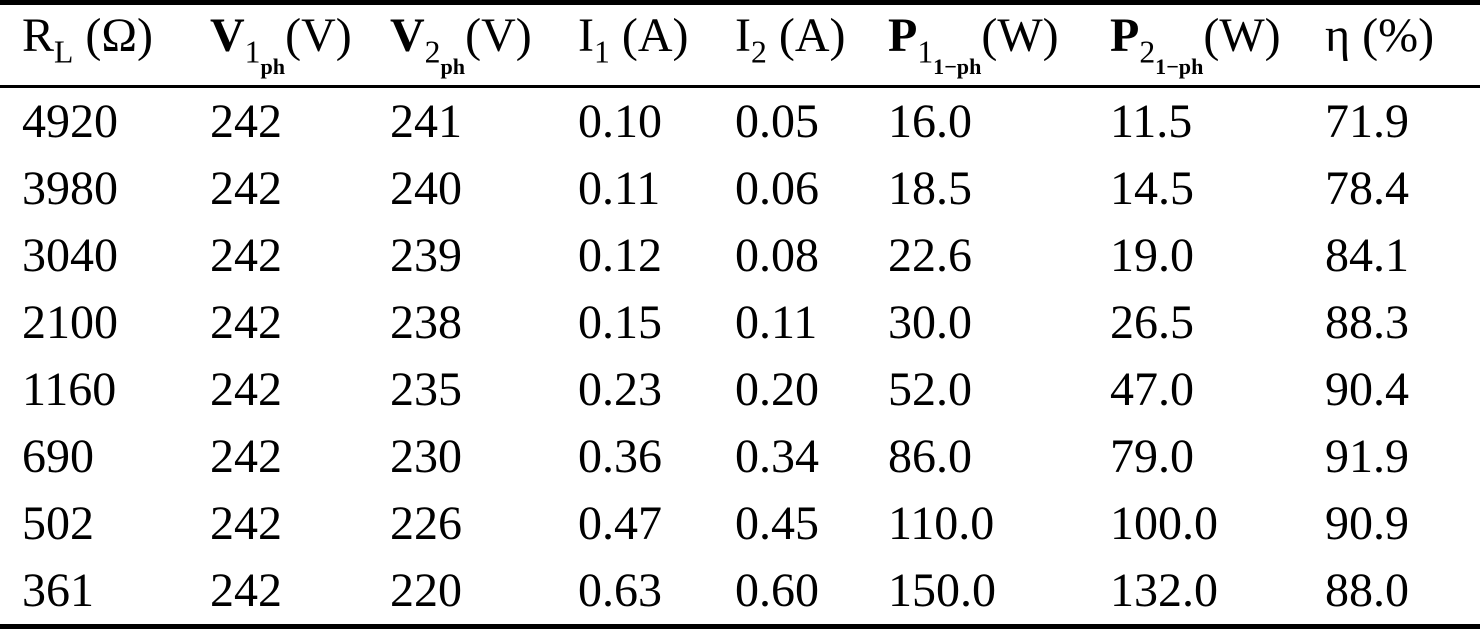 This screenshot has height=634, width=1480. What do you see at coordinates (930, 456) in the screenshot?
I see `table-cell: 86.0` at bounding box center [930, 456].